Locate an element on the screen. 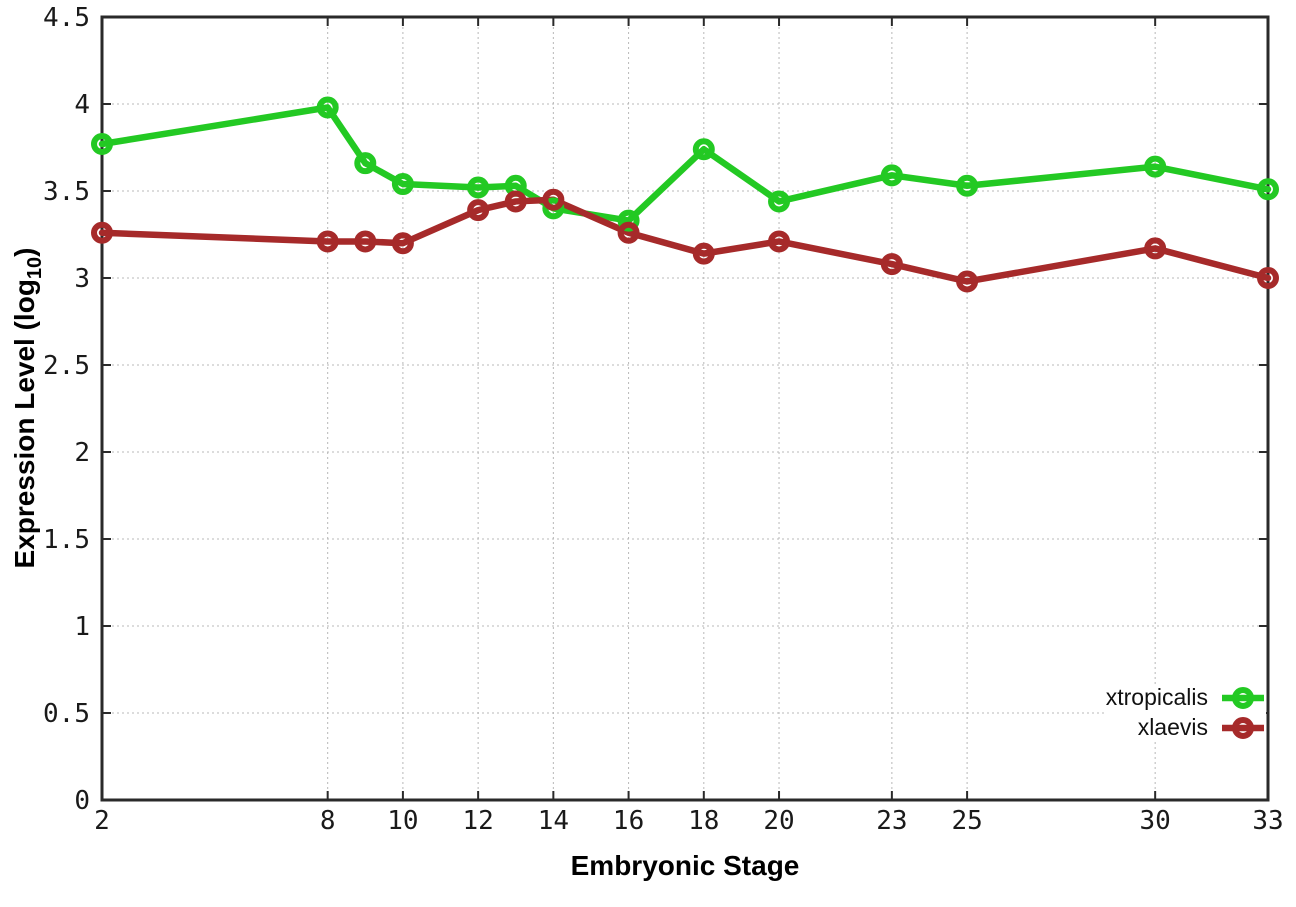 The width and height of the screenshot is (1296, 907). legend-item-xtropicalis: xtropicalis is located at coordinates (1186, 697).